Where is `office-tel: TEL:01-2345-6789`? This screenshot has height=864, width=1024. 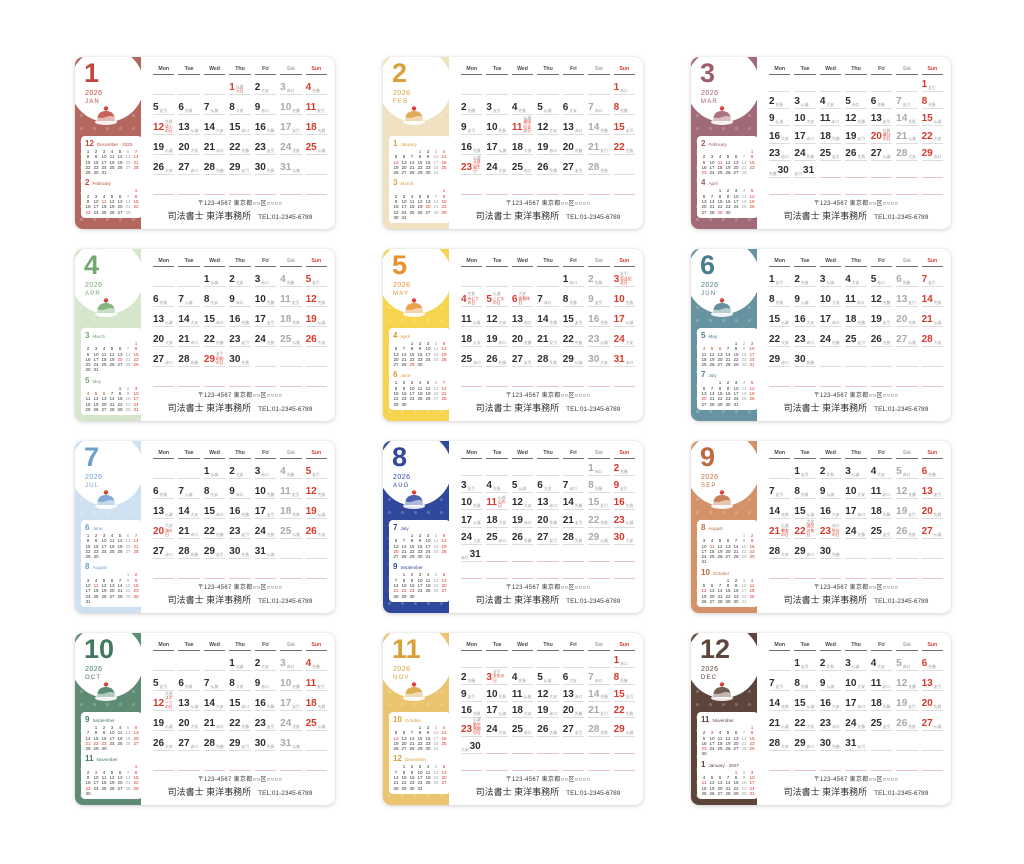
office-tel: TEL:01-2345-6789 is located at coordinates (901, 793).